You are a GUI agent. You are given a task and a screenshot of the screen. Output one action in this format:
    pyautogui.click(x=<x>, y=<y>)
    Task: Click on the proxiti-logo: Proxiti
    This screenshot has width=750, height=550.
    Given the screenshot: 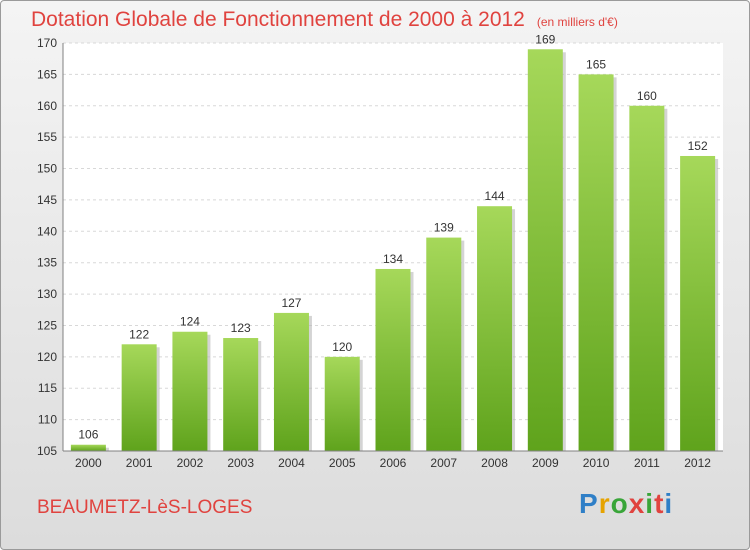 What is the action you would take?
    pyautogui.click(x=626, y=504)
    